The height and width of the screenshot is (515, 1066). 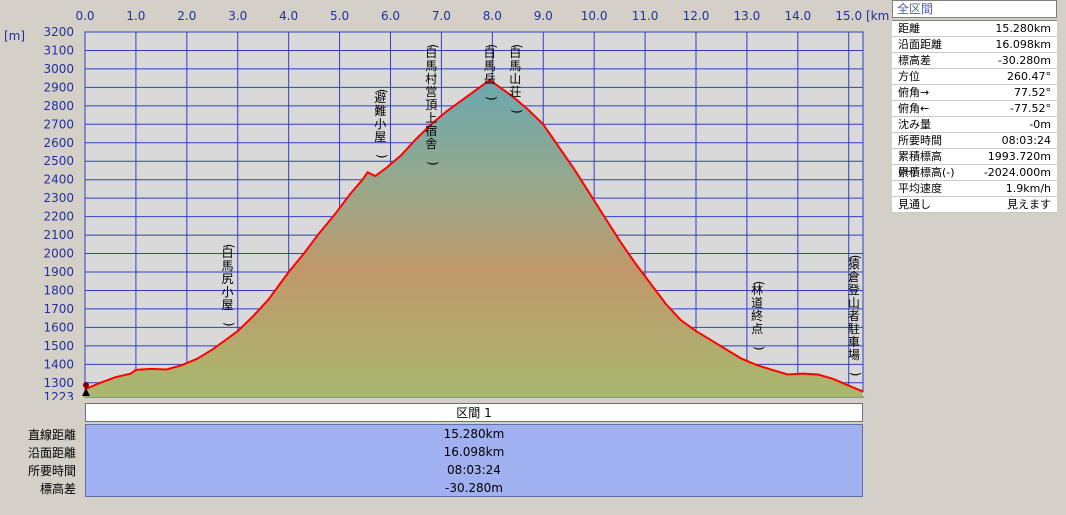 What do you see at coordinates (1023, 44) in the screenshot?
I see `stats-value: 16.098km` at bounding box center [1023, 44].